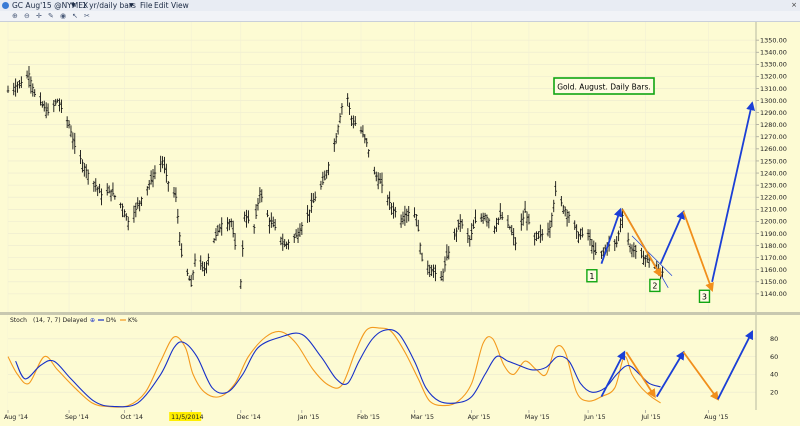  I want to click on crosshair-icon: ✛, so click(39, 16).